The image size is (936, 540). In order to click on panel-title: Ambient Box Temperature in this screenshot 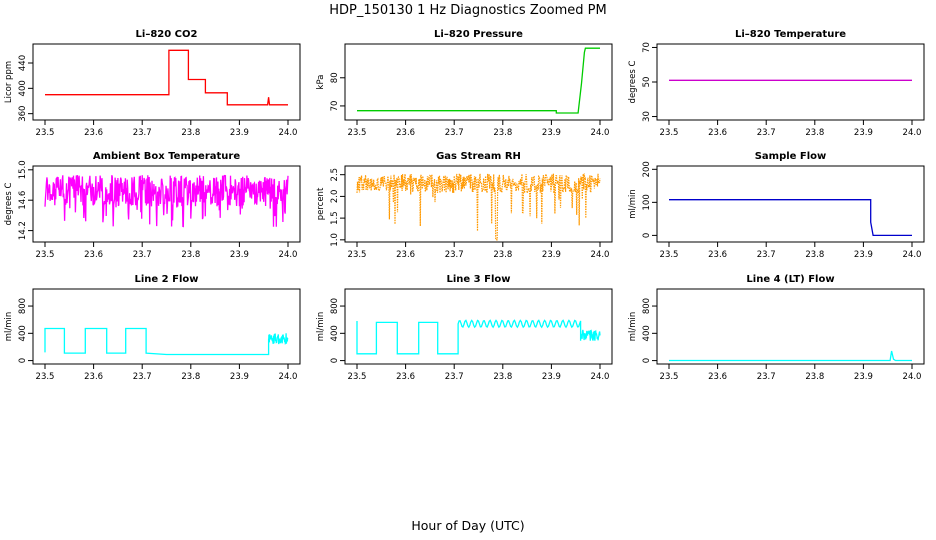, I will do `click(166, 156)`.